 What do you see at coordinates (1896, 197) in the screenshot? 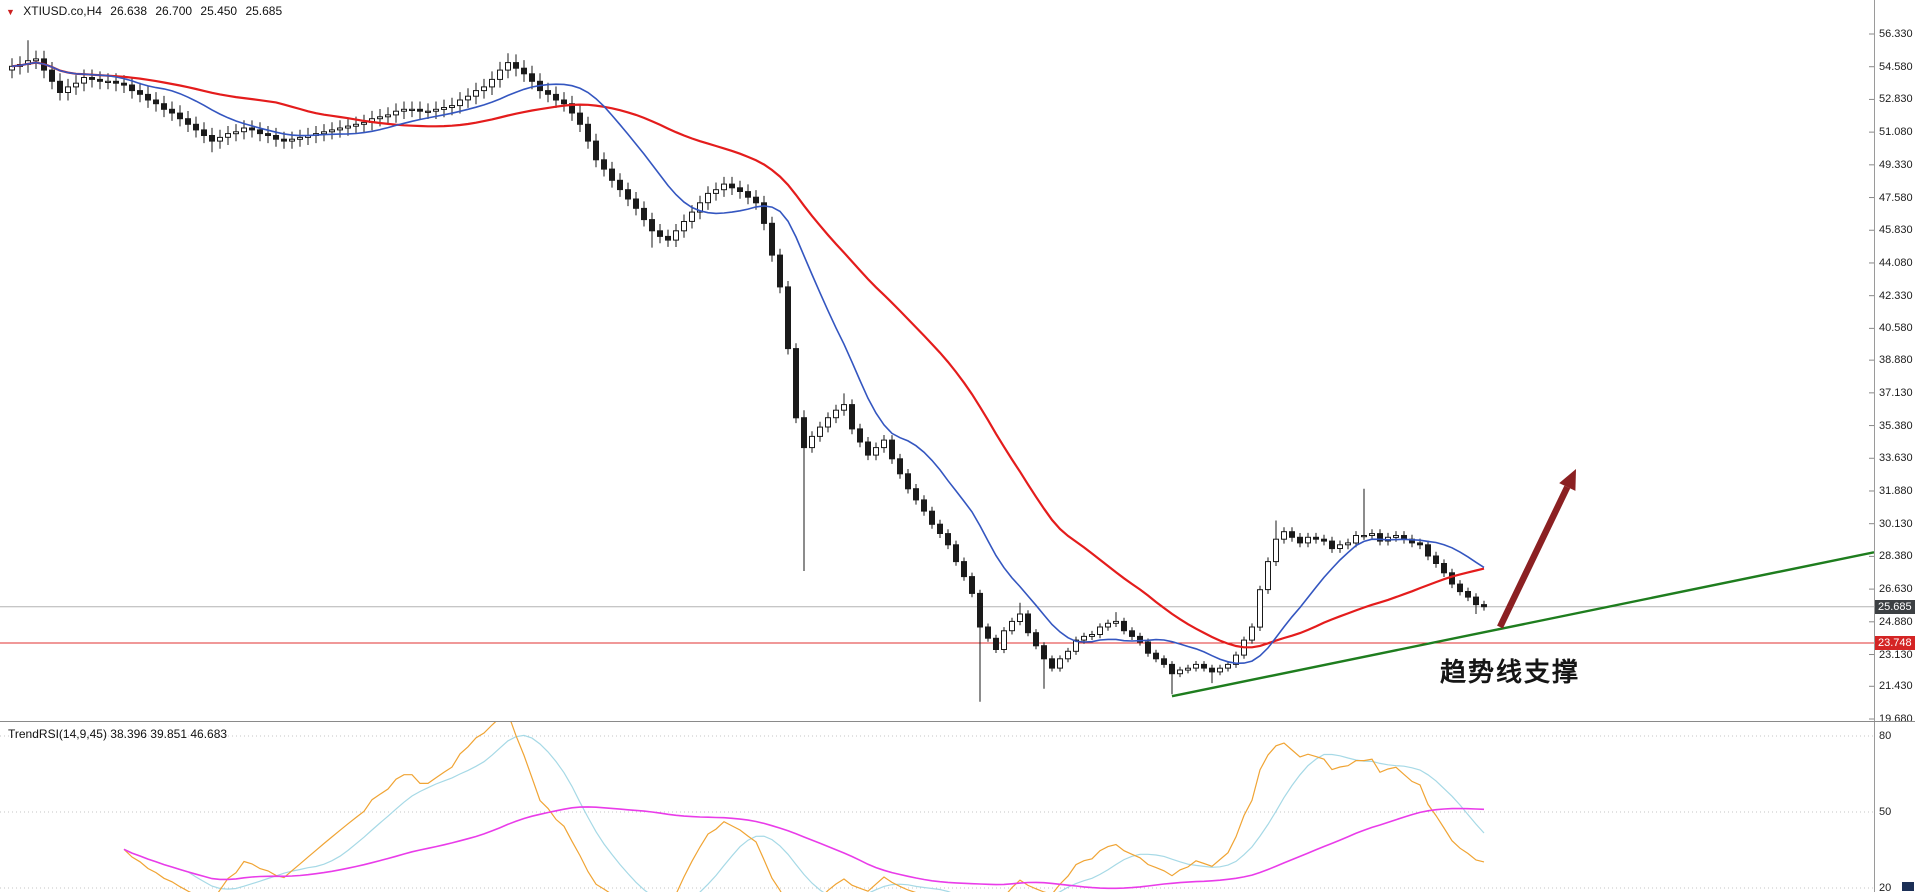
I see `price-axis-label: 47.580` at bounding box center [1896, 197].